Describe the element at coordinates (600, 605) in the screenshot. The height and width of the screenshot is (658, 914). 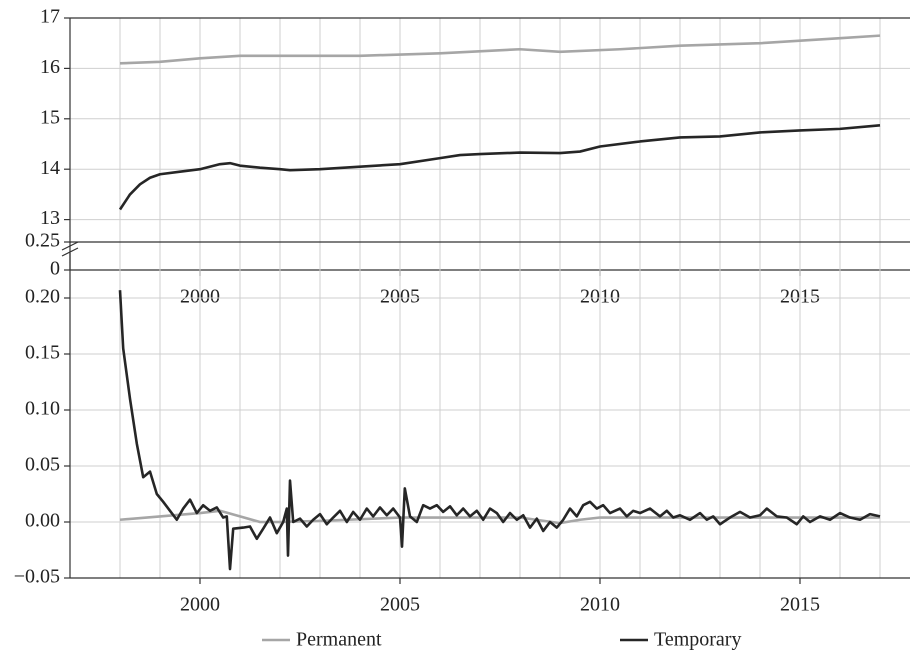
I see `x-tick-label: 2010` at that location.